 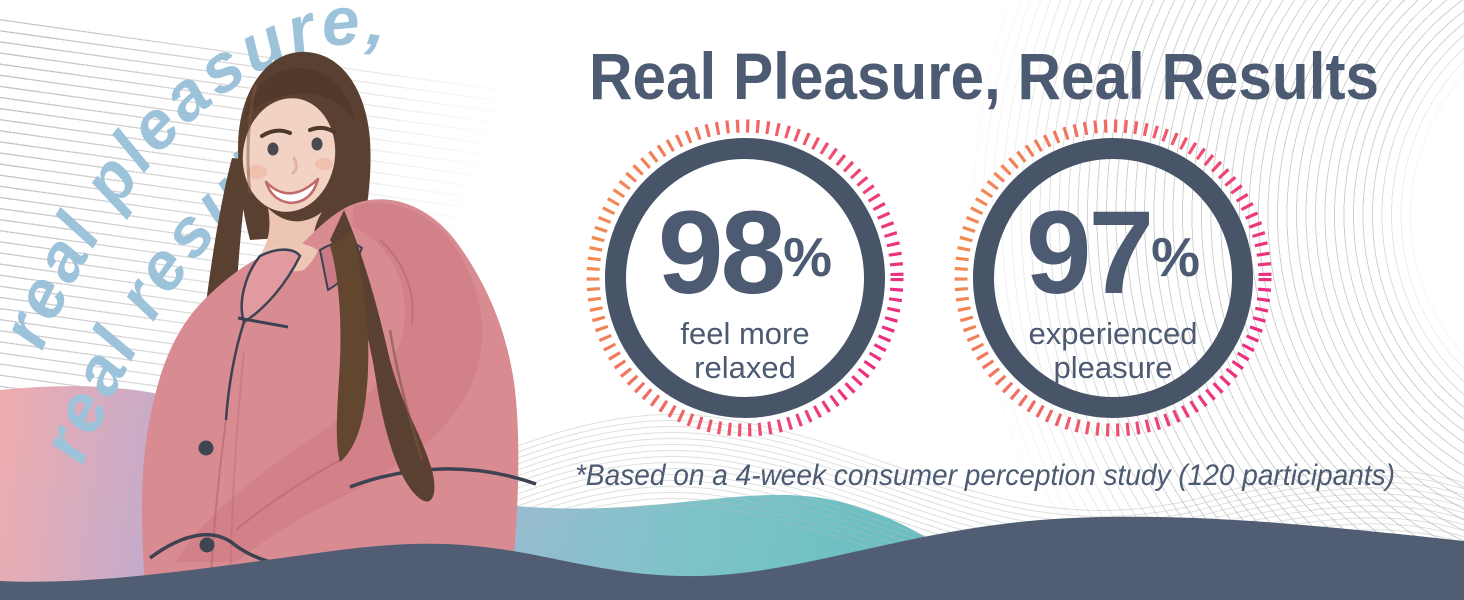 What do you see at coordinates (1113, 333) in the screenshot?
I see `stat-caption-line1: experienced` at bounding box center [1113, 333].